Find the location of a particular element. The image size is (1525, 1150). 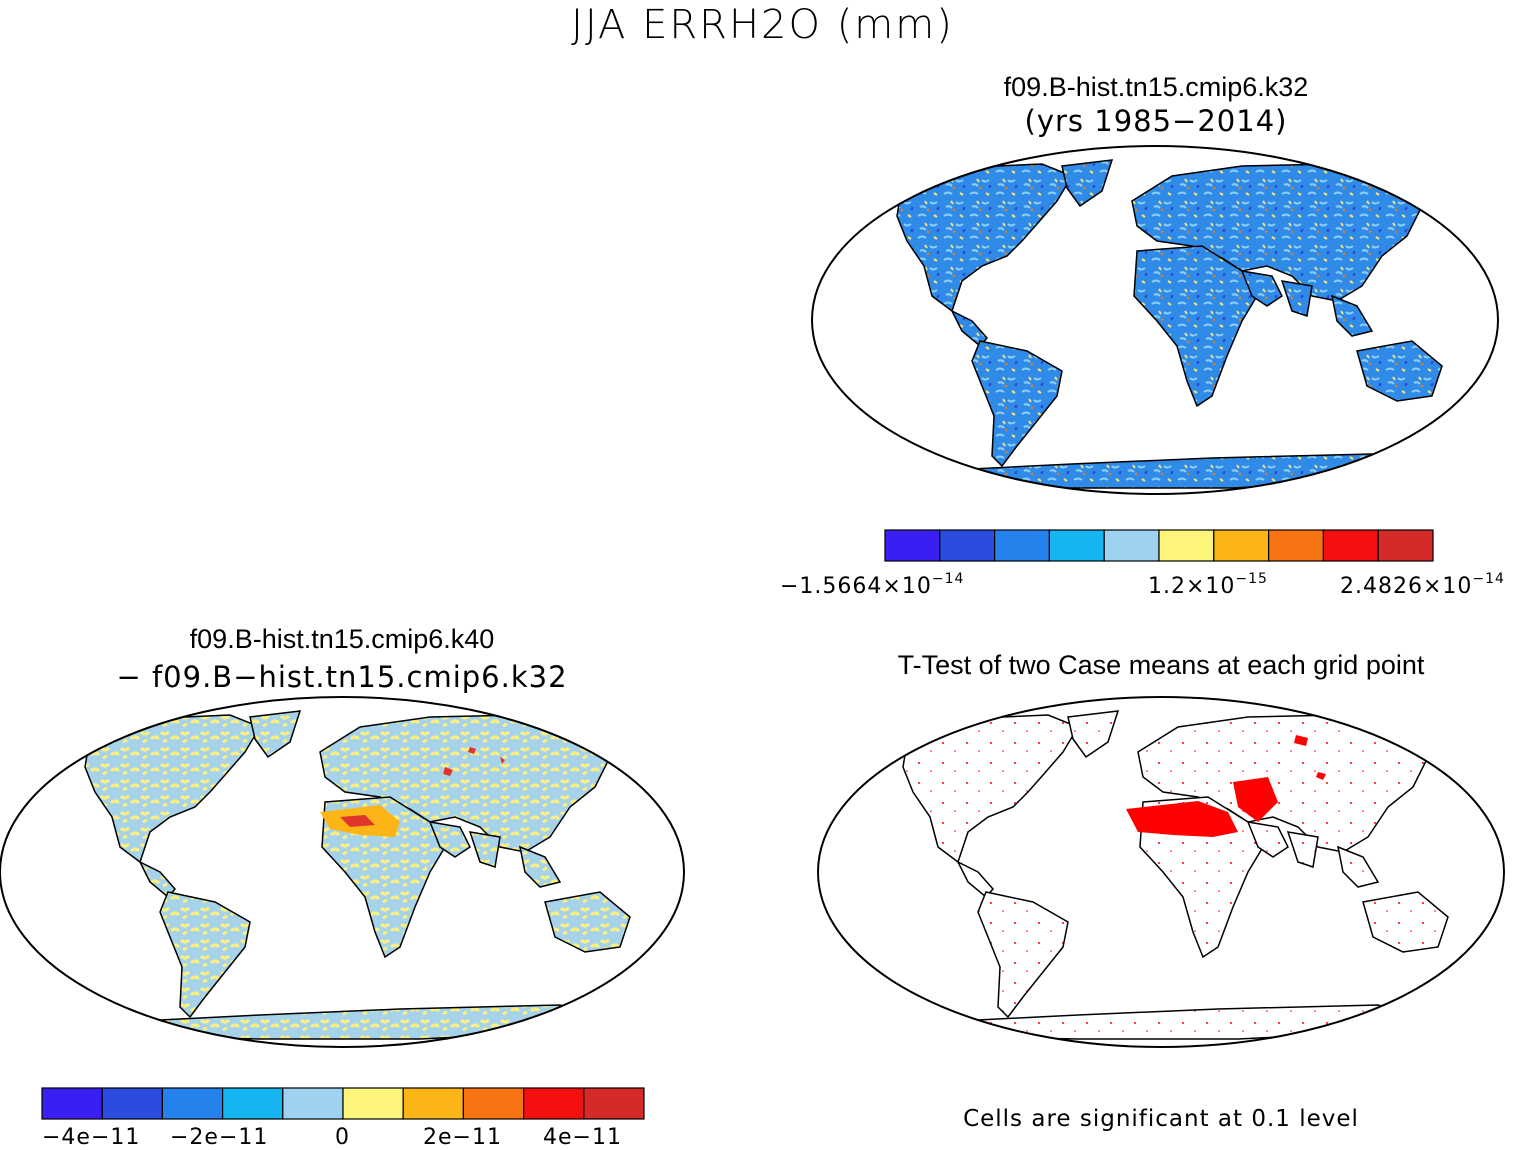

top-colorbar-label-mid: 1.2×10−15 is located at coordinates (1208, 585).